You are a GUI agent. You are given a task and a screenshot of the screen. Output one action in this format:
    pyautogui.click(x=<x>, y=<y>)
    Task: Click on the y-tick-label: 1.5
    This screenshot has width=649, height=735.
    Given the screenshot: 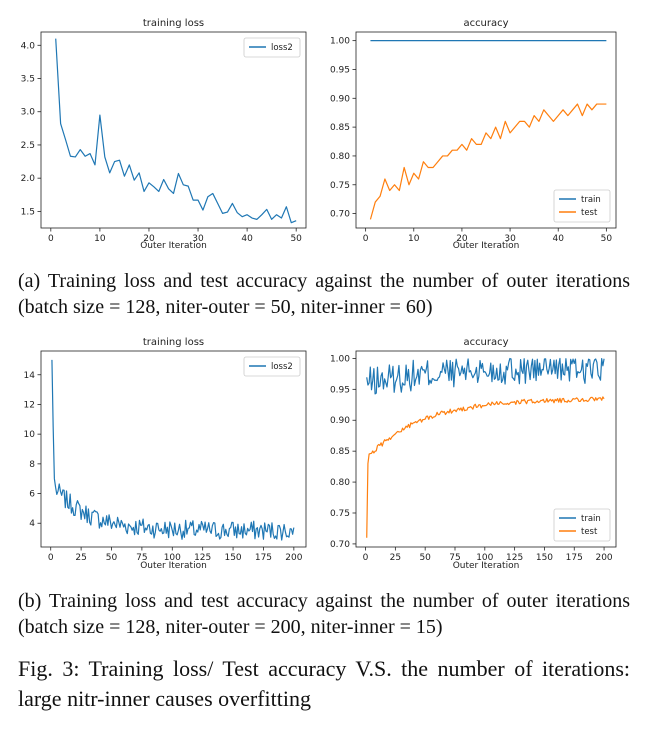 What is the action you would take?
    pyautogui.click(x=28, y=212)
    